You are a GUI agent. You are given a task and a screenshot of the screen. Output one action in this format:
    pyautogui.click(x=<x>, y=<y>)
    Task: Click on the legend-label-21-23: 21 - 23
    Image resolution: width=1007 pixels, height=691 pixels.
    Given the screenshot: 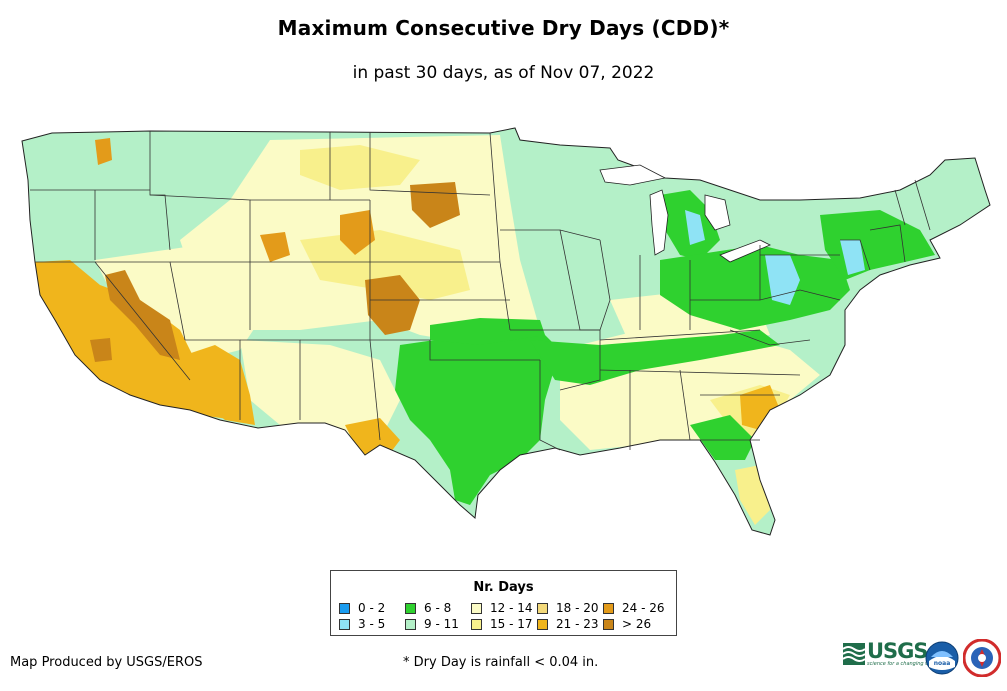 What is the action you would take?
    pyautogui.click(x=577, y=624)
    